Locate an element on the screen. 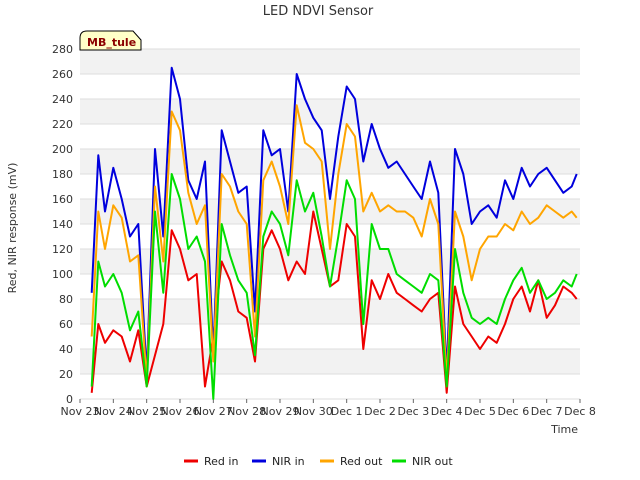  site-tag: MB_tule is located at coordinates (110, 40).